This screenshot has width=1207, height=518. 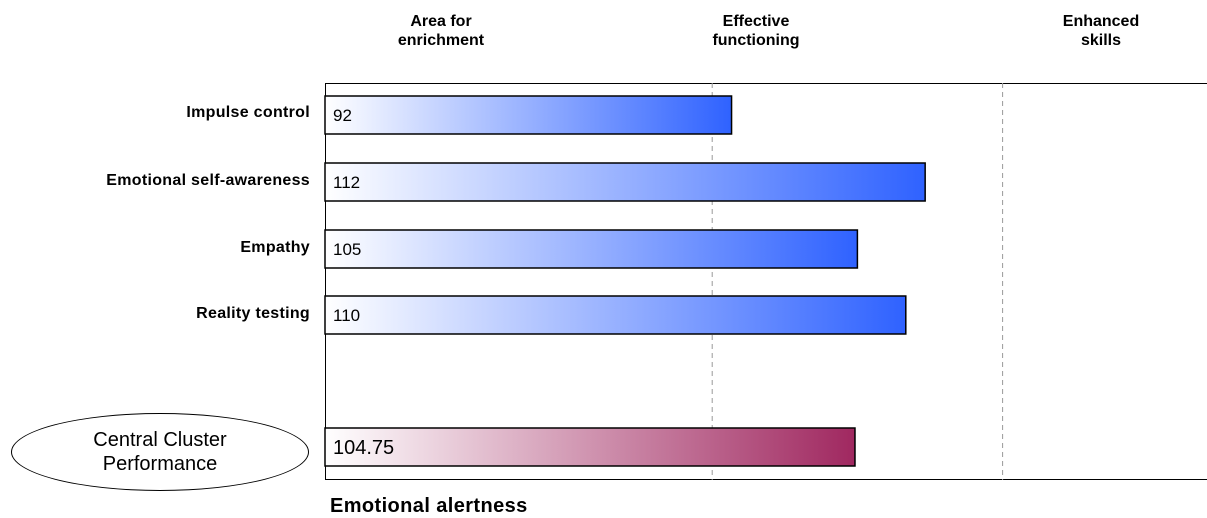 I want to click on category-label: Emotional self-awareness, so click(x=208, y=180).